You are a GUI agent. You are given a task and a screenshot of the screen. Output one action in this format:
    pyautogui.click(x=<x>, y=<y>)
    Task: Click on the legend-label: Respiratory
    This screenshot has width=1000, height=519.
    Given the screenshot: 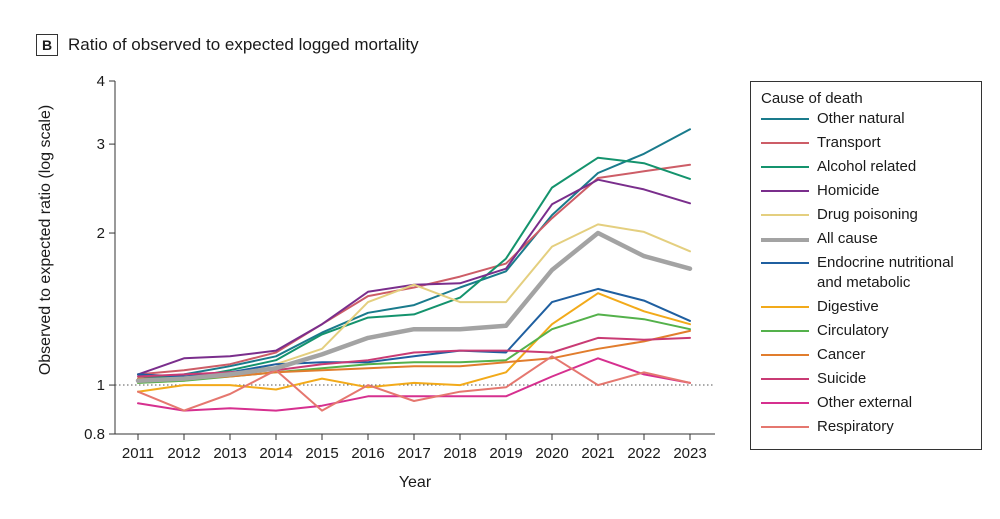 What is the action you would take?
    pyautogui.click(x=855, y=426)
    